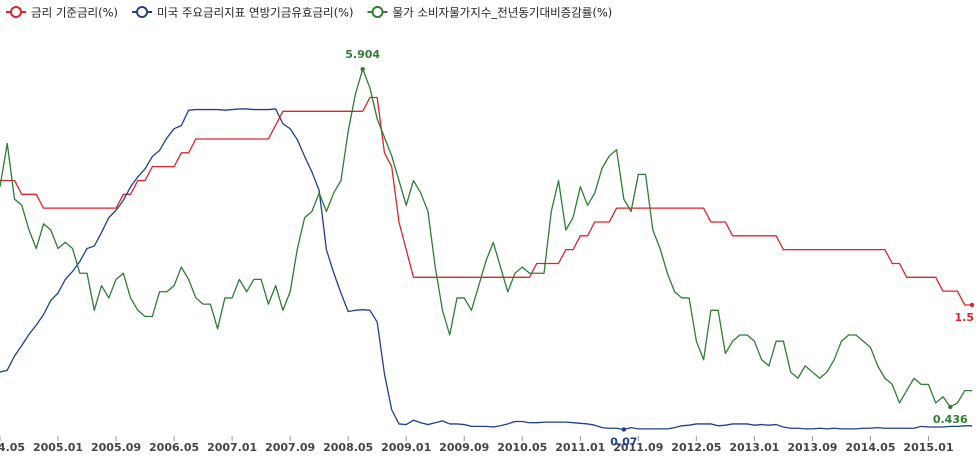  What do you see at coordinates (950, 419) in the screenshot?
I see `point-label: 0.436` at bounding box center [950, 419].